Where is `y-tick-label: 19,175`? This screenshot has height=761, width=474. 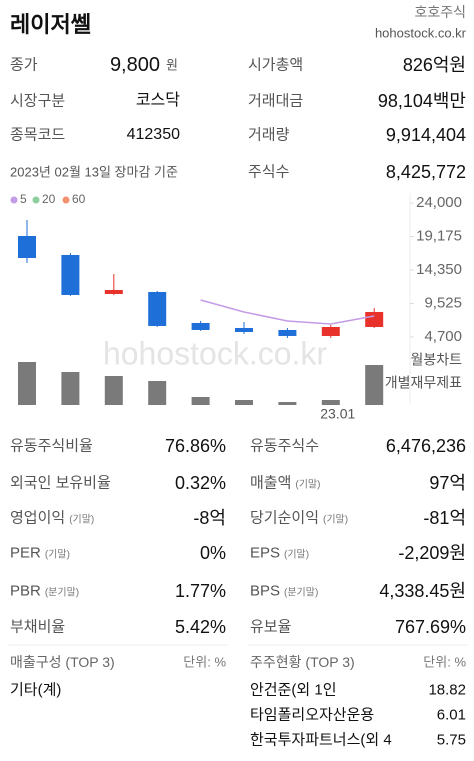
y-tick-label: 19,175 is located at coordinates (439, 235).